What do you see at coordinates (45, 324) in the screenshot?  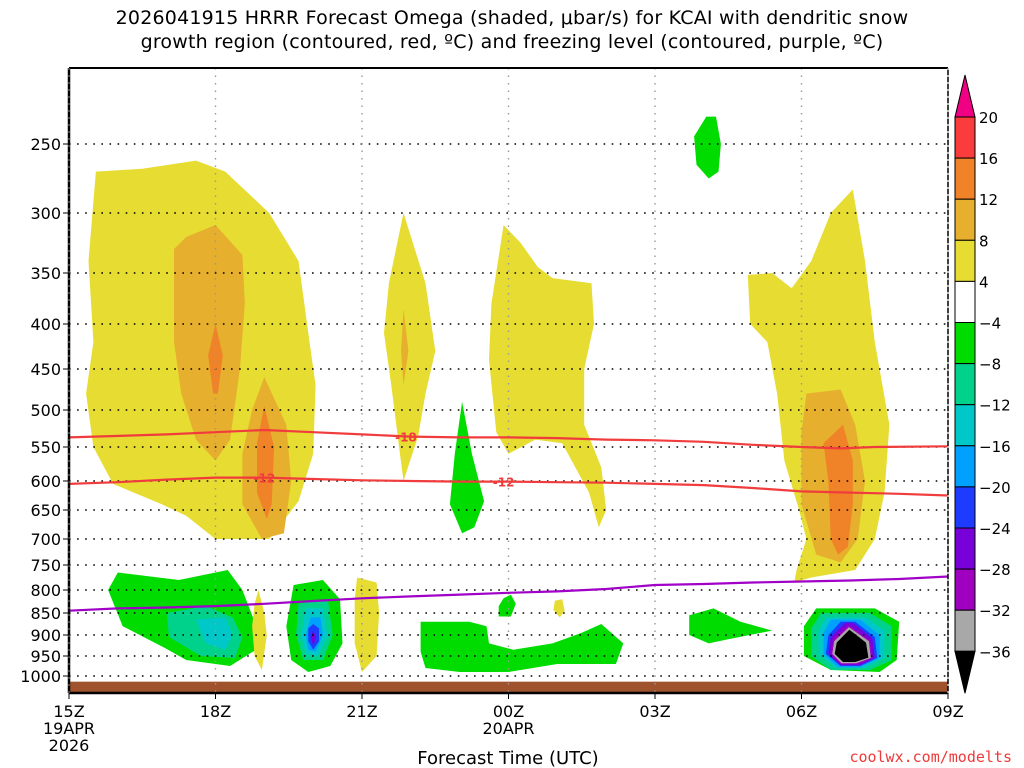 I see `y-tick-label: 400` at bounding box center [45, 324].